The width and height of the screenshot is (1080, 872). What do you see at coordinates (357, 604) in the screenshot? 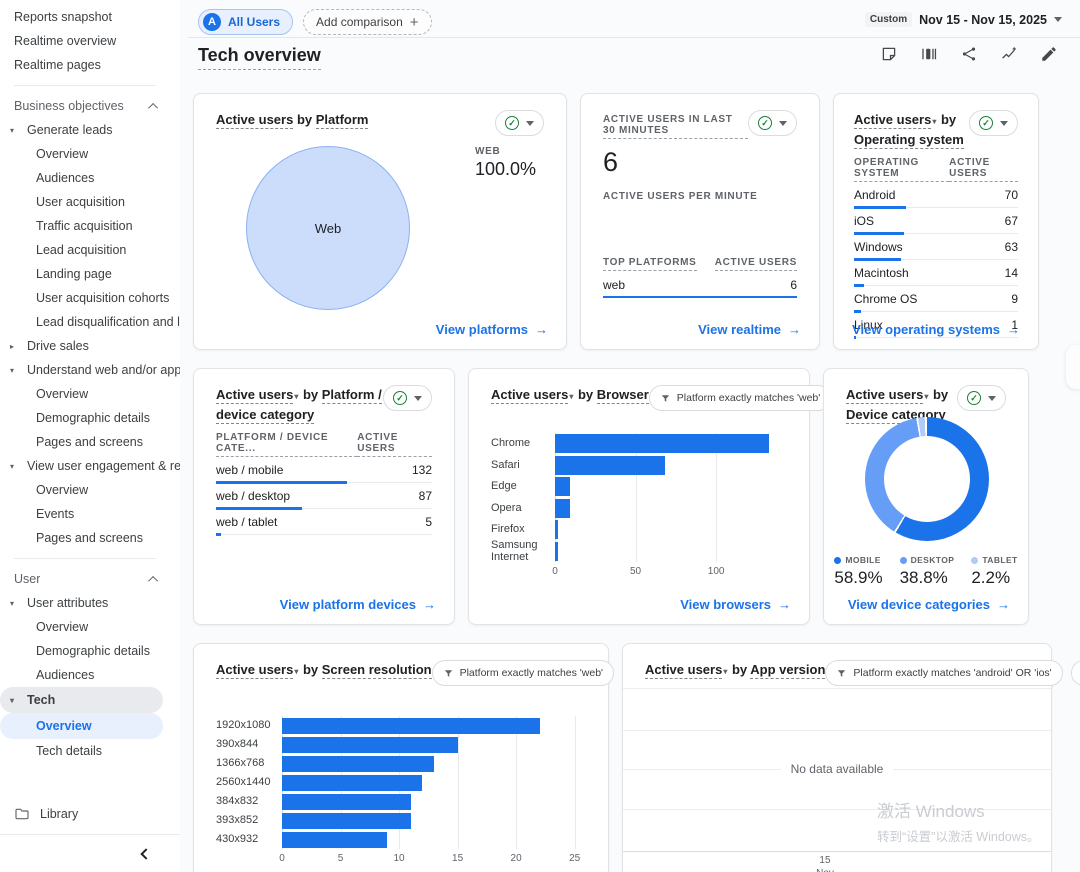
I see `view-platform-devices-link: View platform devices →` at bounding box center [357, 604].